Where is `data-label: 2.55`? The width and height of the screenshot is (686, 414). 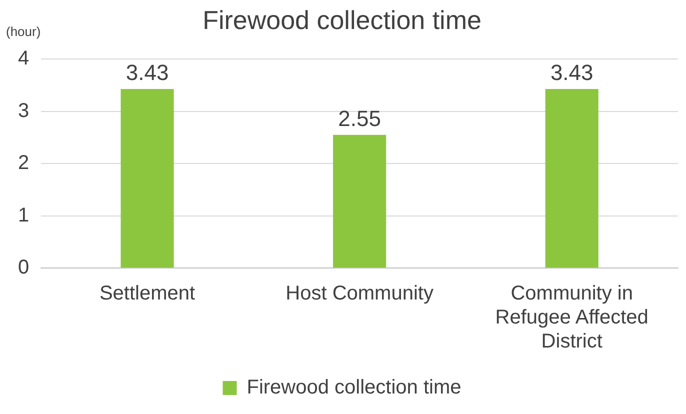 data-label: 2.55 is located at coordinates (359, 118).